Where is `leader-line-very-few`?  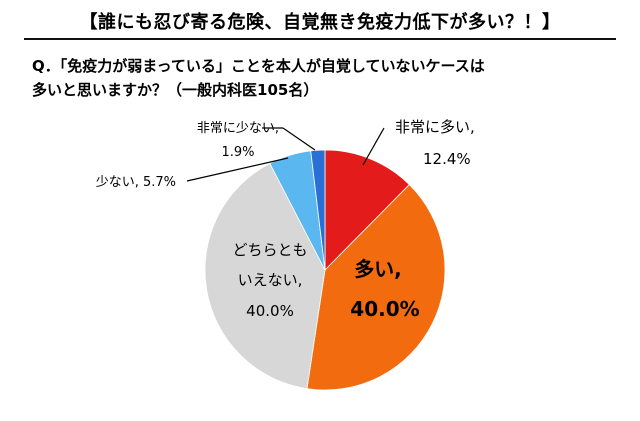
leader-line-very-few is located at coordinates (299, 139).